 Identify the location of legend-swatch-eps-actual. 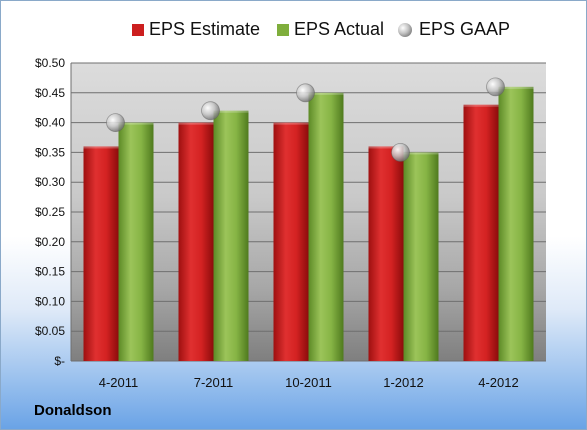
(283, 30).